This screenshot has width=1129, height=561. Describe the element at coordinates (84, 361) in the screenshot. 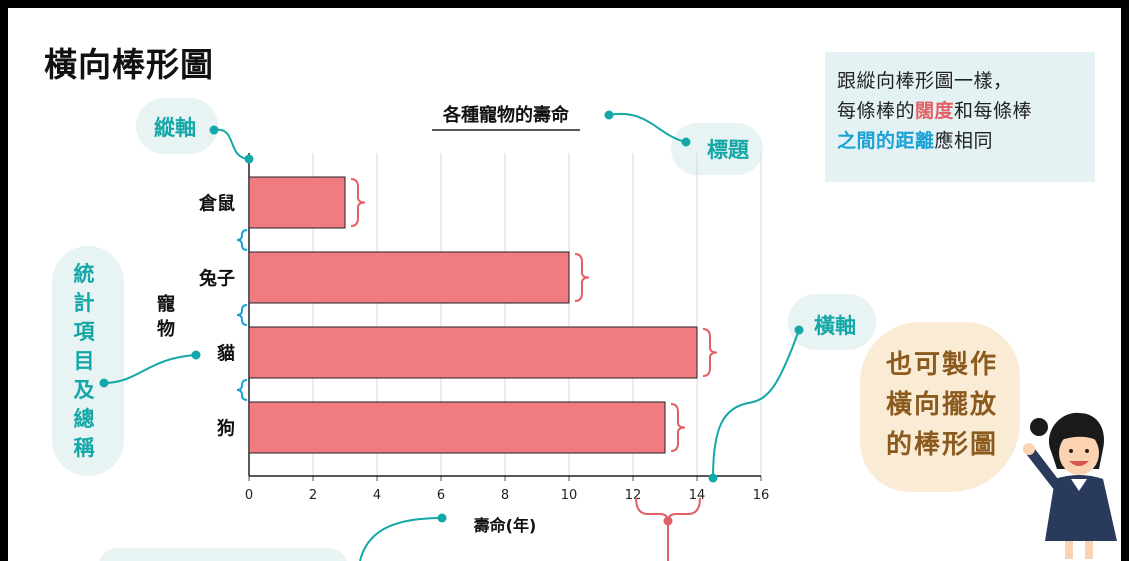

I see `items-annotation: 統計項目及總稱` at that location.